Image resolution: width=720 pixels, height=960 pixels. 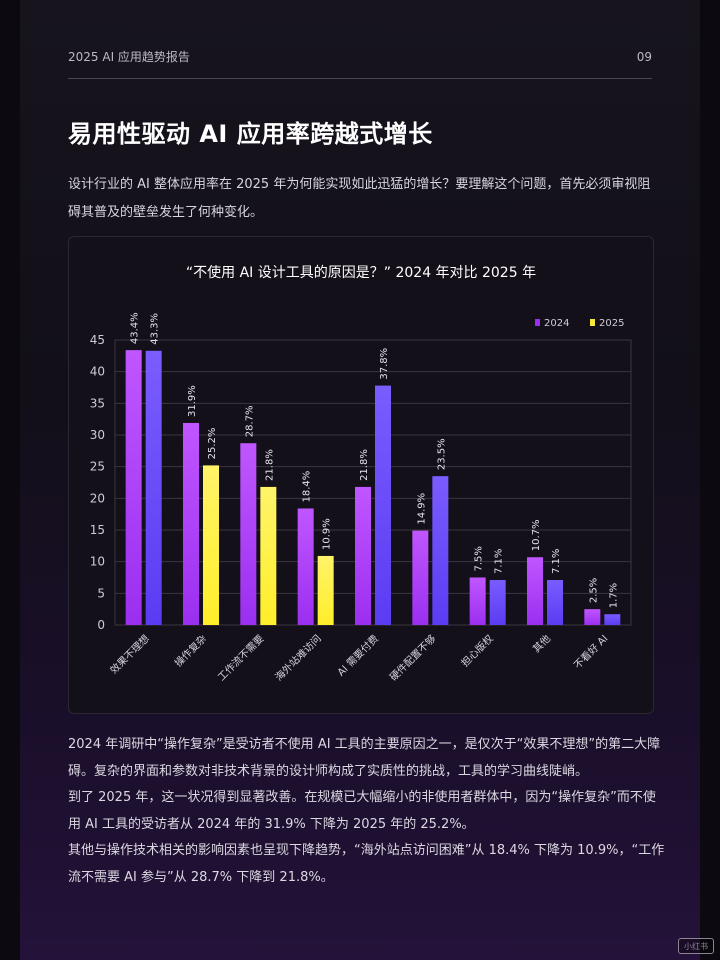 I want to click on bar-value-label: 1.7%, so click(x=613, y=595).